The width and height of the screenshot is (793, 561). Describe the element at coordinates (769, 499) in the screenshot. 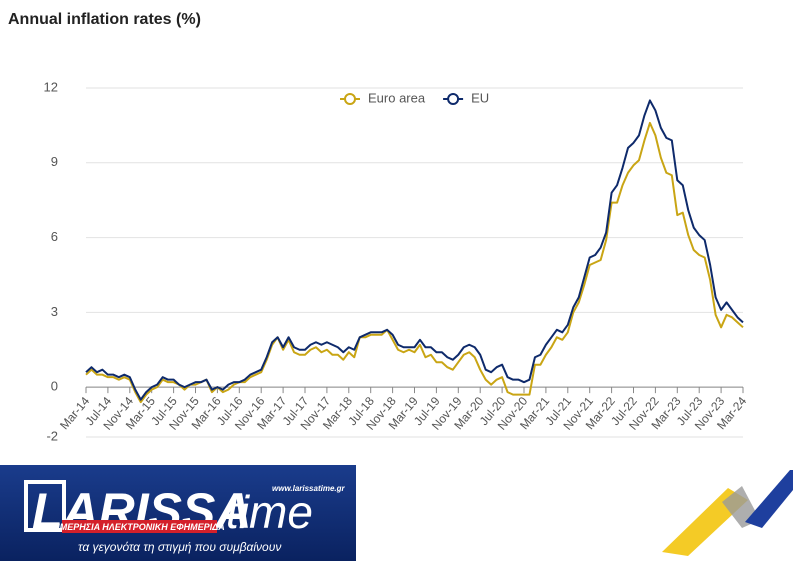

I see `chevron` at that location.